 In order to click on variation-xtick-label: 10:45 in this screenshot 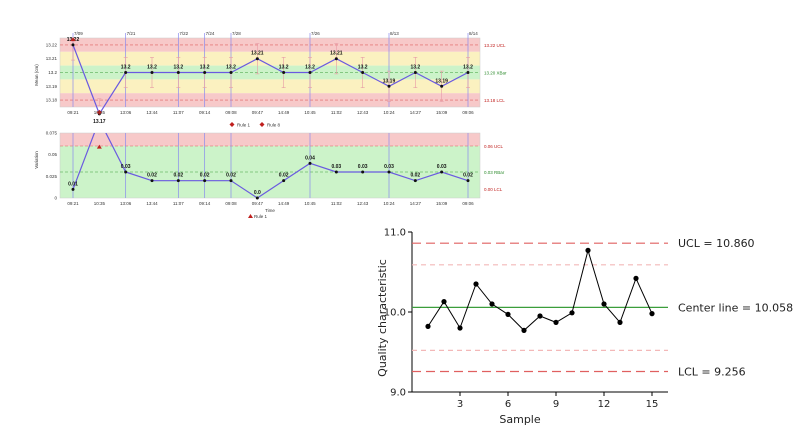, I will do `click(310, 203)`.